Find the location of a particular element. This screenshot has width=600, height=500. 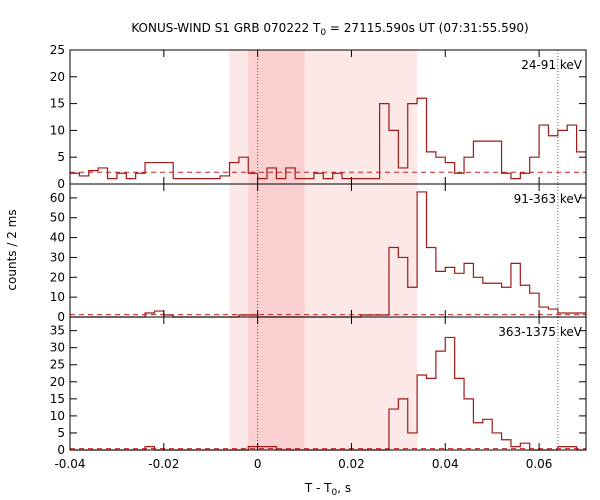

x-tick-label: 0.02 is located at coordinates (351, 464).